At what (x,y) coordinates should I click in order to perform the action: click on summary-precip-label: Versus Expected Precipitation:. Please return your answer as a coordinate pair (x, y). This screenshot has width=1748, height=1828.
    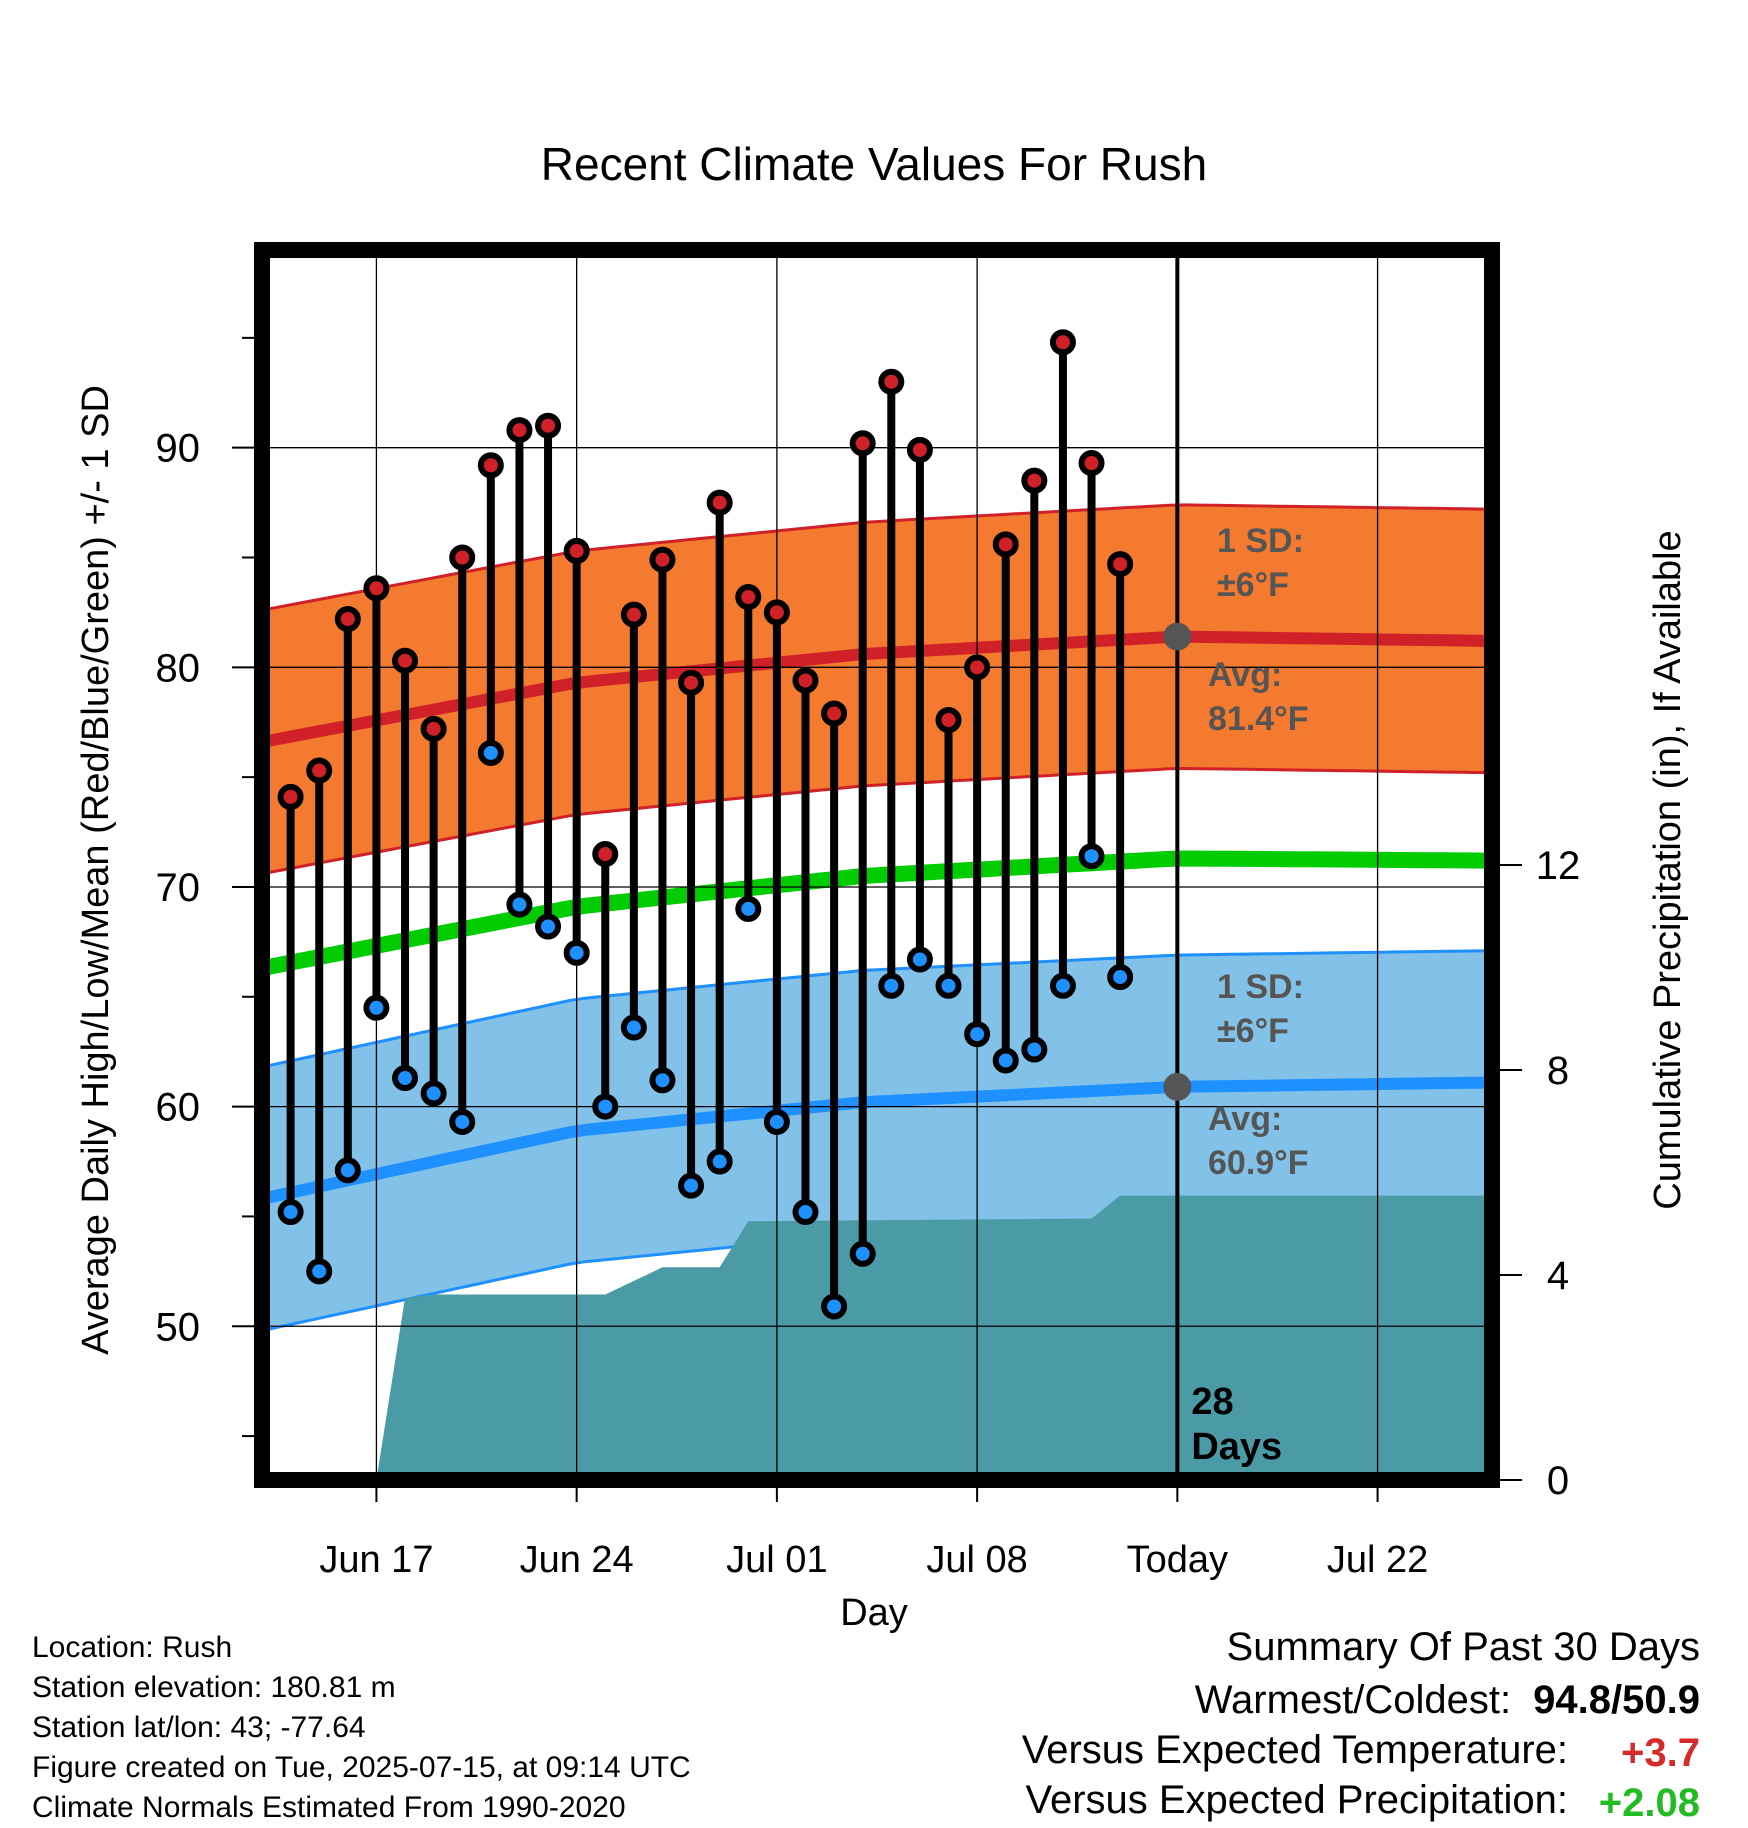
    Looking at the image, I should click on (1296, 1800).